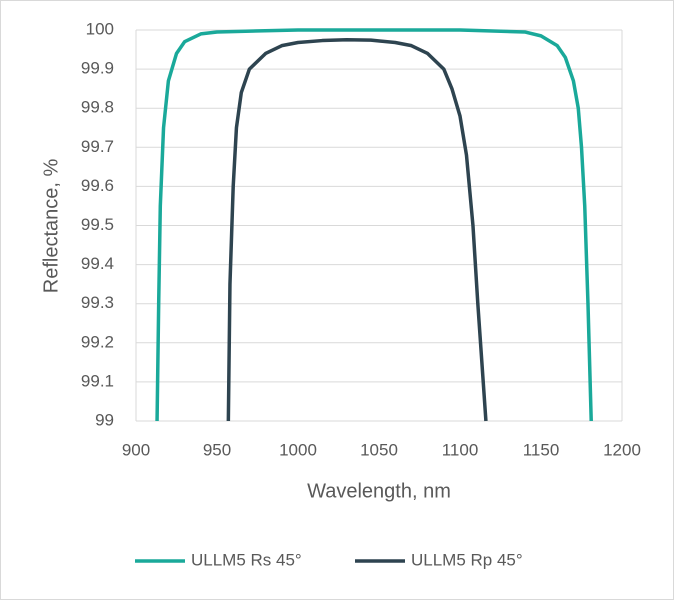 The height and width of the screenshot is (605, 674). Describe the element at coordinates (97, 107) in the screenshot. I see `y-tick-label: 99.8` at that location.